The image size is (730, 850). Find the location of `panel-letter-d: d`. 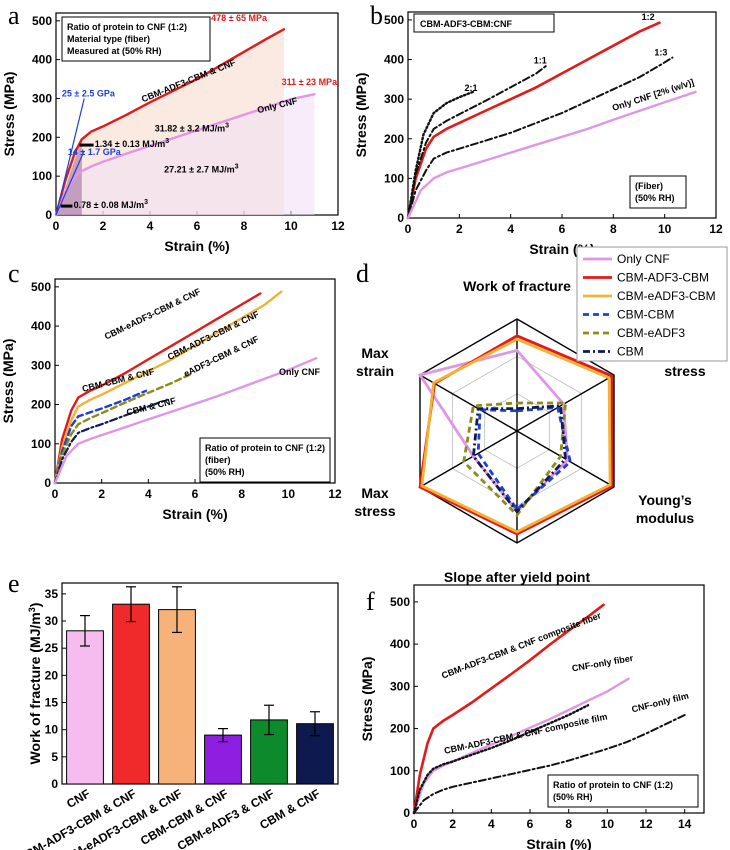

panel-letter-d: d is located at coordinates (362, 273).